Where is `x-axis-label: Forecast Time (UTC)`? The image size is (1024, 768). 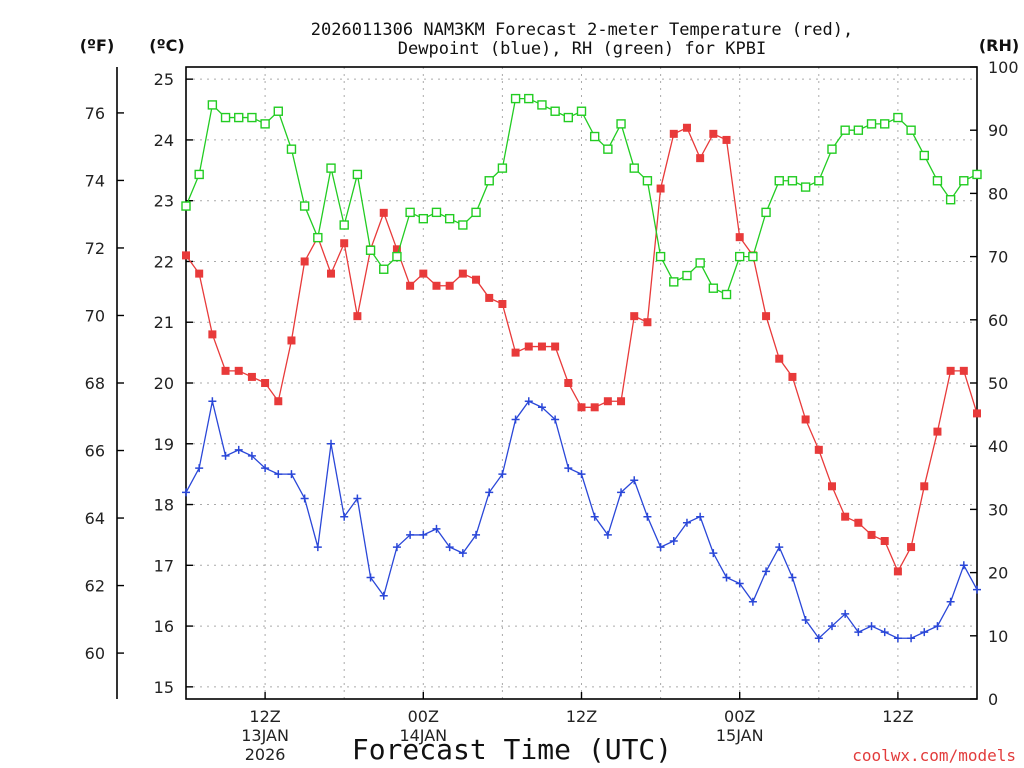
x-axis-label: Forecast Time (UTC) is located at coordinates (512, 749).